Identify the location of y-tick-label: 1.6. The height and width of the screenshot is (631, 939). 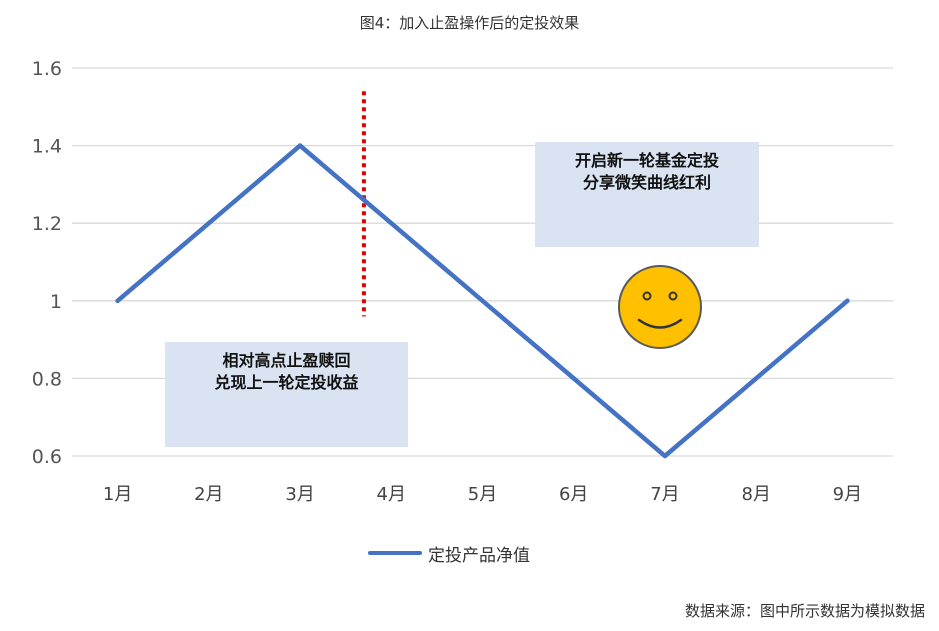
(47, 69).